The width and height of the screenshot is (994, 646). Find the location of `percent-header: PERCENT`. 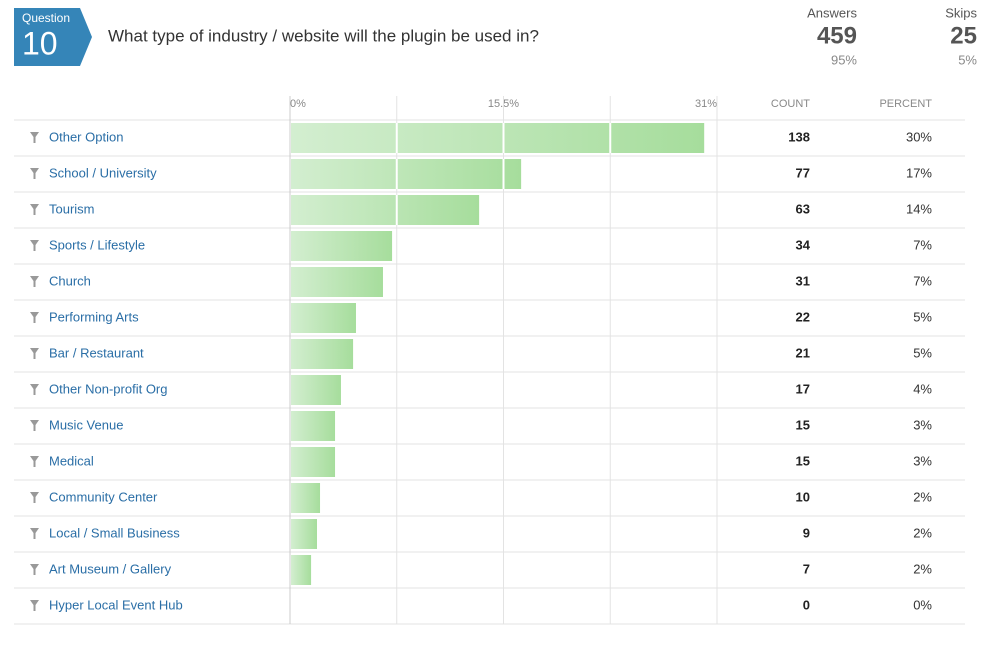

percent-header: PERCENT is located at coordinates (905, 104).